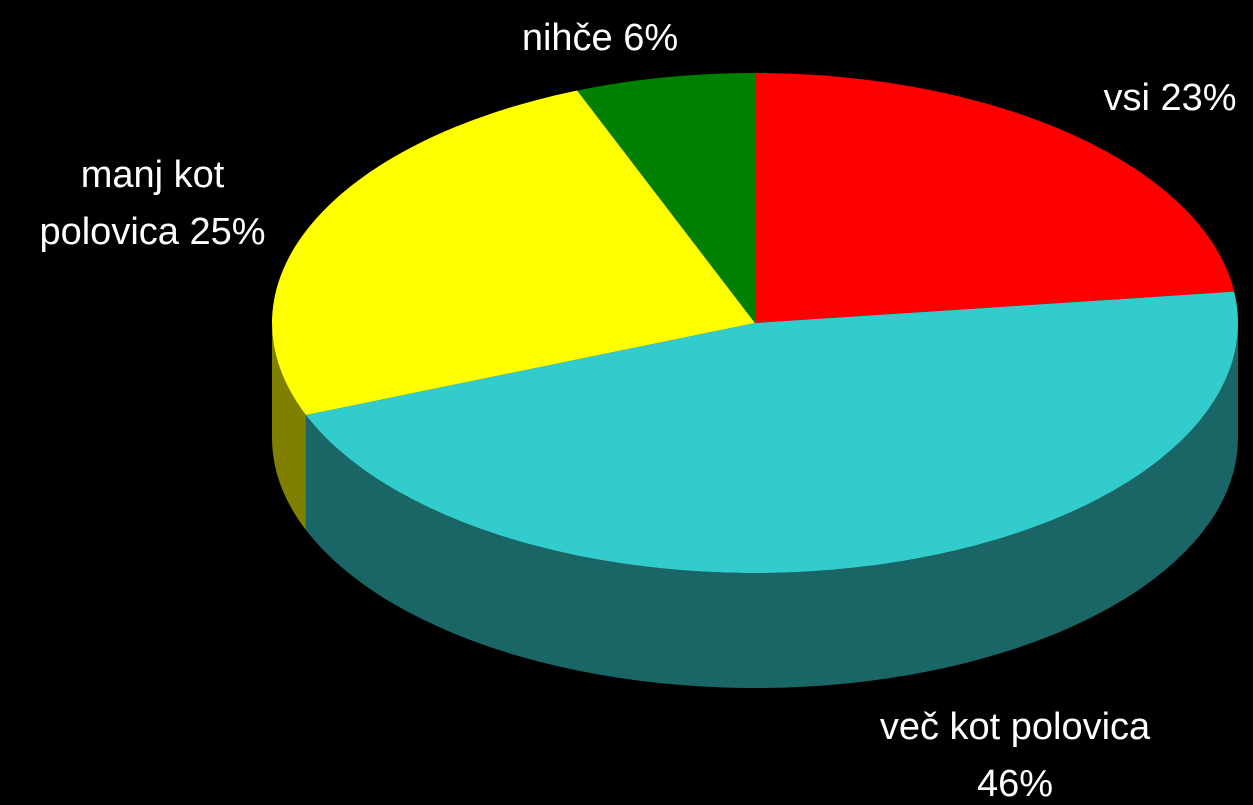  Describe the element at coordinates (132, 203) in the screenshot. I see `category-label: manj kot polovica` at that location.